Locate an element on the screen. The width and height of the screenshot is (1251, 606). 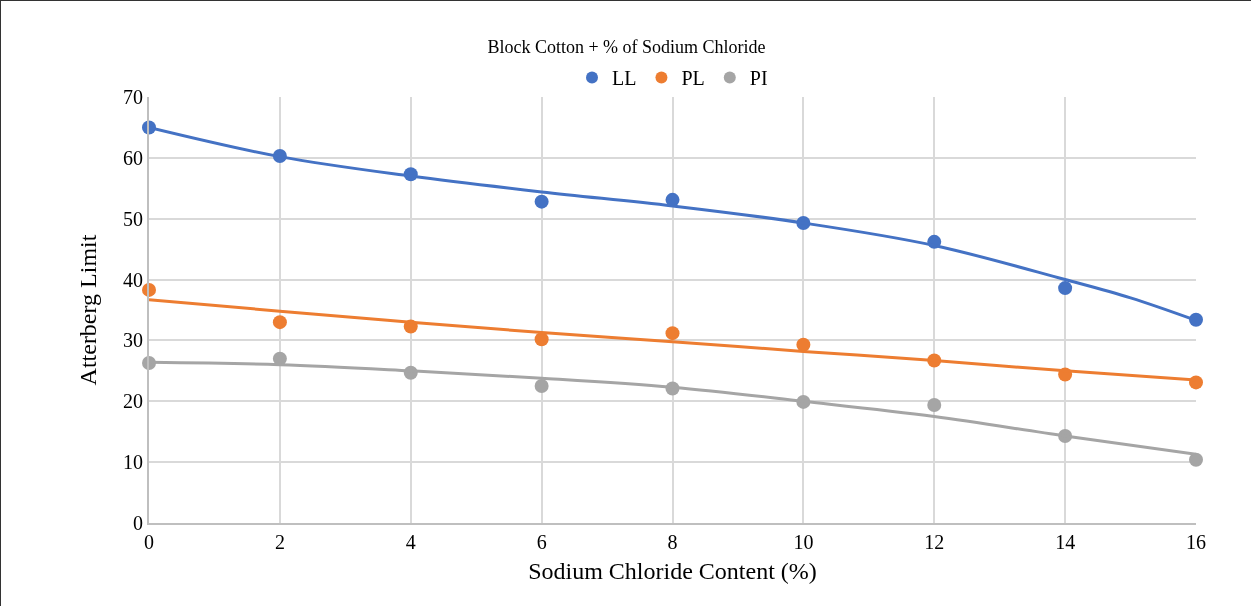
chart-title: Block Cotton + % of Sodium Chloride is located at coordinates (626, 46).